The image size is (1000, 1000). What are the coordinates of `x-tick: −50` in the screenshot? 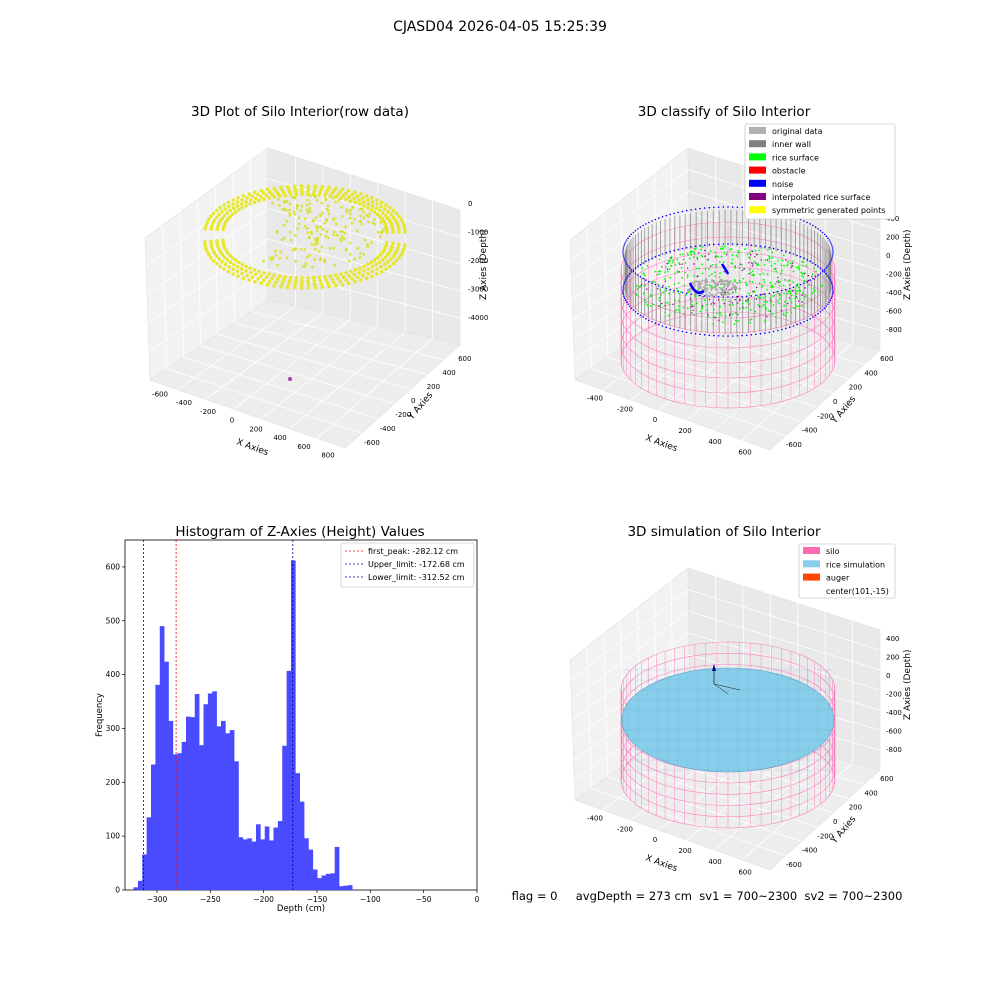 It's located at (424, 899).